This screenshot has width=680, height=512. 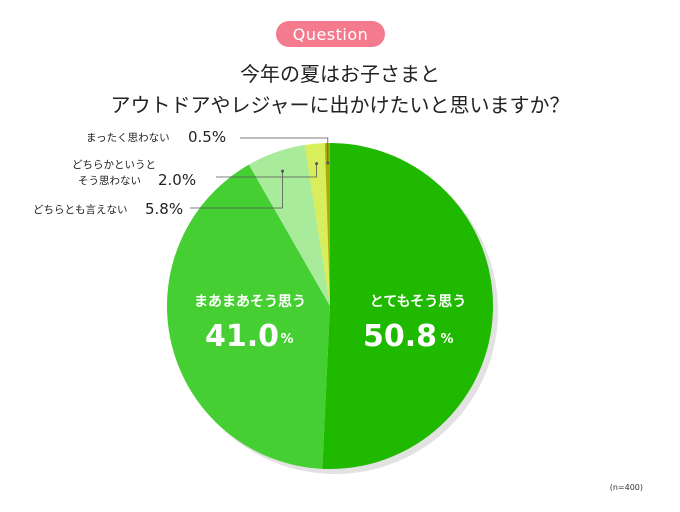 What do you see at coordinates (328, 163) in the screenshot?
I see `leader-mattaku-dot` at bounding box center [328, 163].